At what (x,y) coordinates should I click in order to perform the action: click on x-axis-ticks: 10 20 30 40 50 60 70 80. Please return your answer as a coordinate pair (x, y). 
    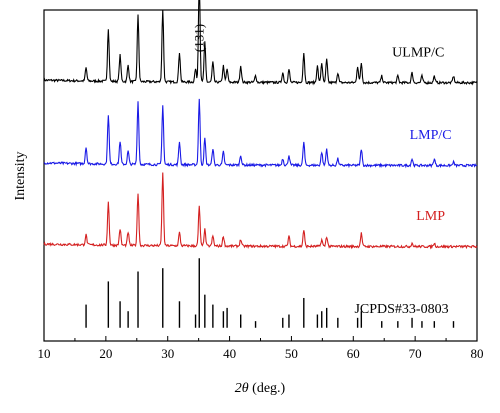
    Looking at the image, I should click on (261, 348).